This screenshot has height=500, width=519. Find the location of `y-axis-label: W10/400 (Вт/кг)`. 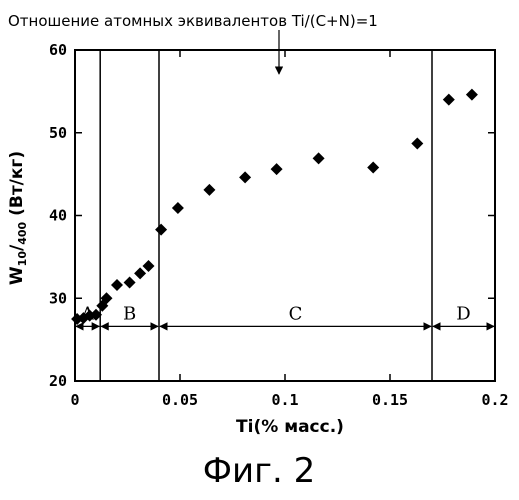

y-axis-label: W10/400 (Вт/кг) is located at coordinates (18, 218).